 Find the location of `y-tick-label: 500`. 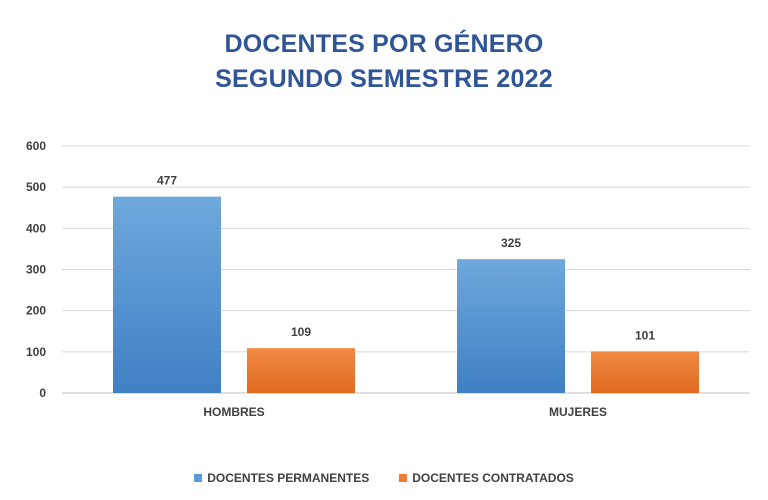

y-tick-label: 500 is located at coordinates (36, 187).